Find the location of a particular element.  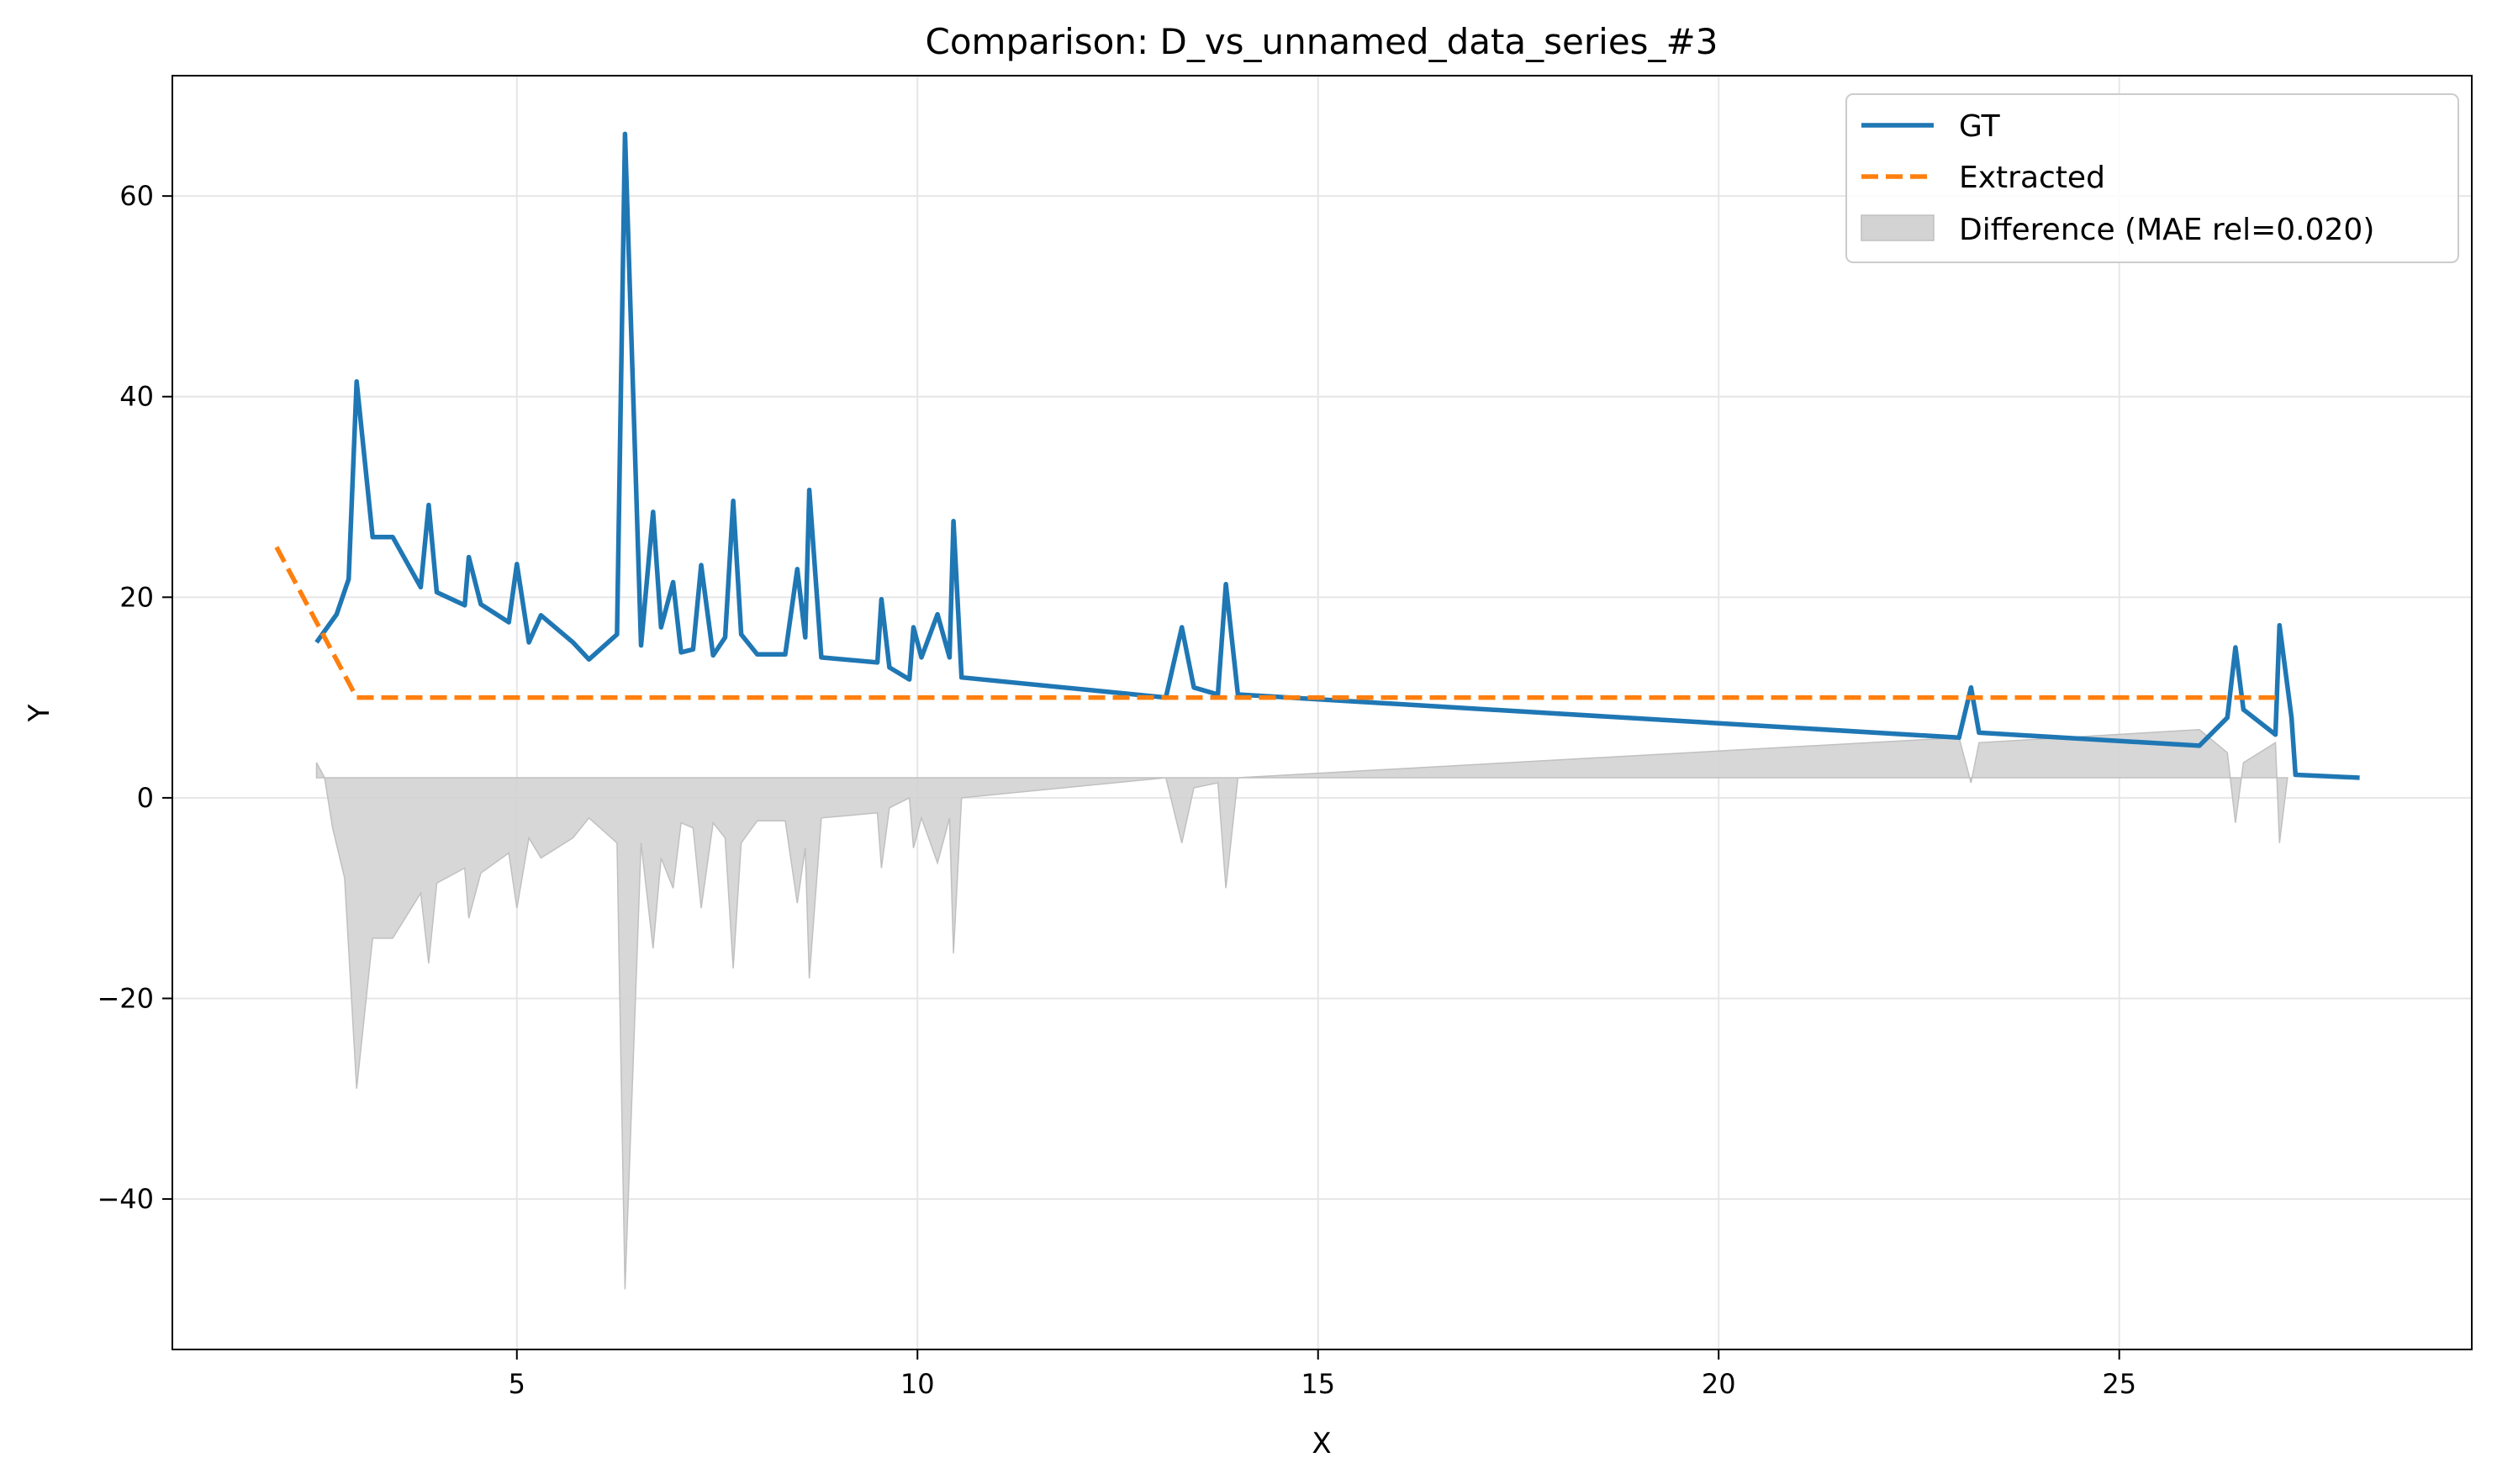

legend-gt-label: GT is located at coordinates (1980, 126).